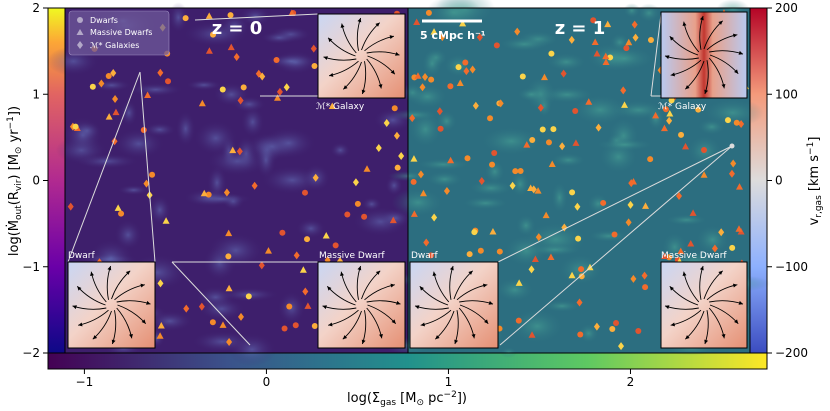 Image resolution: width=830 pixels, height=411 pixels. What do you see at coordinates (407, 361) in the screenshot?
I see `bottom-colorbar` at bounding box center [407, 361].